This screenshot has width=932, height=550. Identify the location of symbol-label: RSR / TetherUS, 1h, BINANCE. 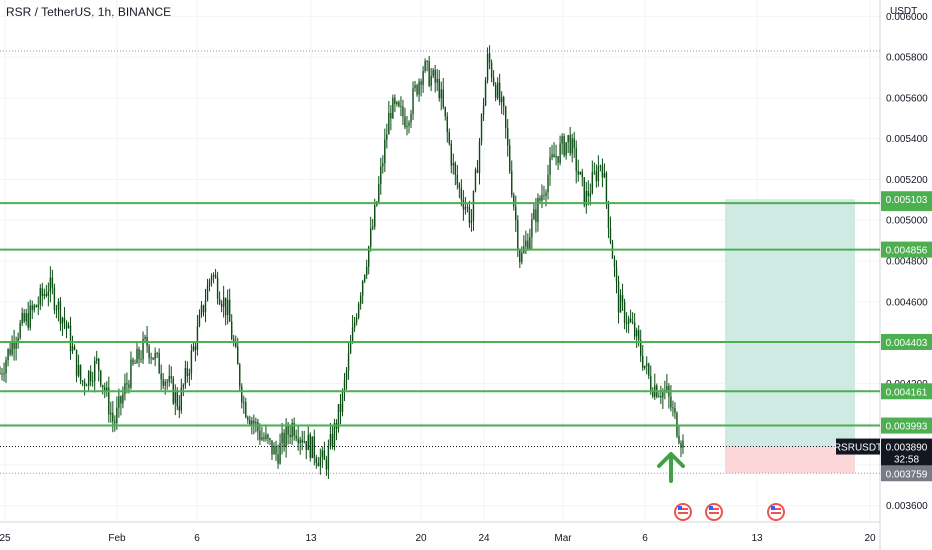
(89, 12).